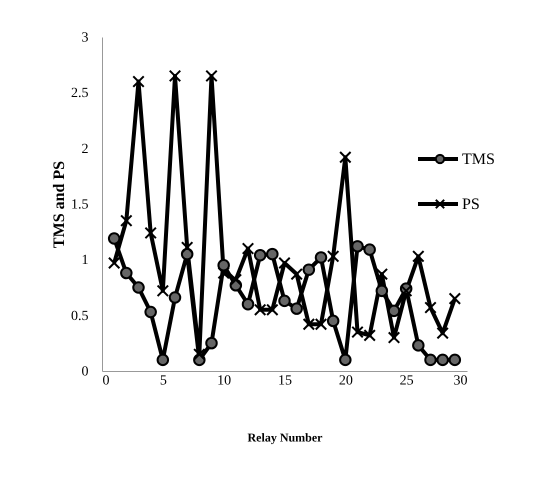 Image resolution: width=534 pixels, height=482 pixels. What do you see at coordinates (471, 204) in the screenshot?
I see `legend-label: PS` at bounding box center [471, 204].